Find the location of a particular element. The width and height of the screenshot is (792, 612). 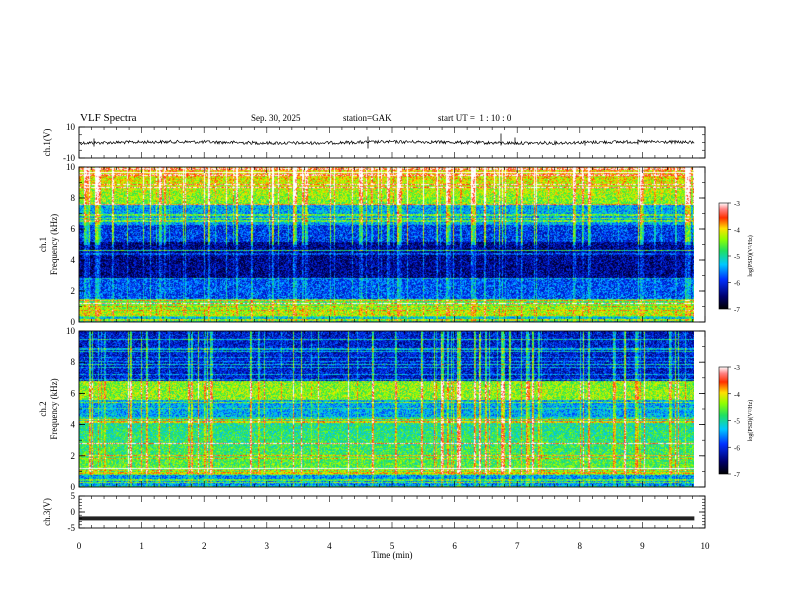

ch1-ylabel: ch.1(V) is located at coordinates (47, 143).